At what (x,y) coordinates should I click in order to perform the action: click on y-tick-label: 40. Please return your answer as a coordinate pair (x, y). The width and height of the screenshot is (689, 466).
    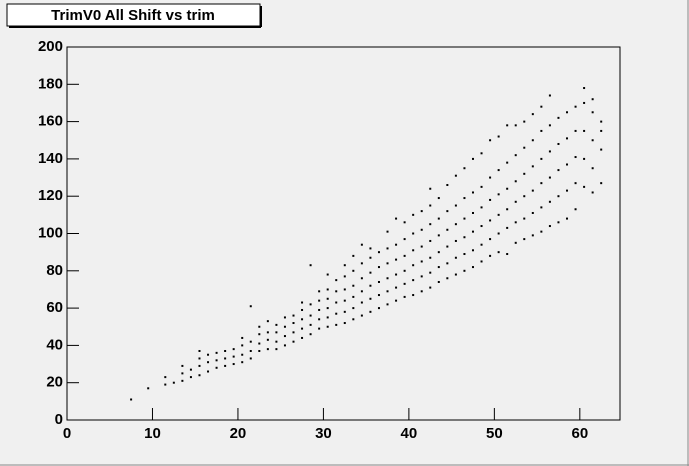
    Looking at the image, I should click on (54, 344).